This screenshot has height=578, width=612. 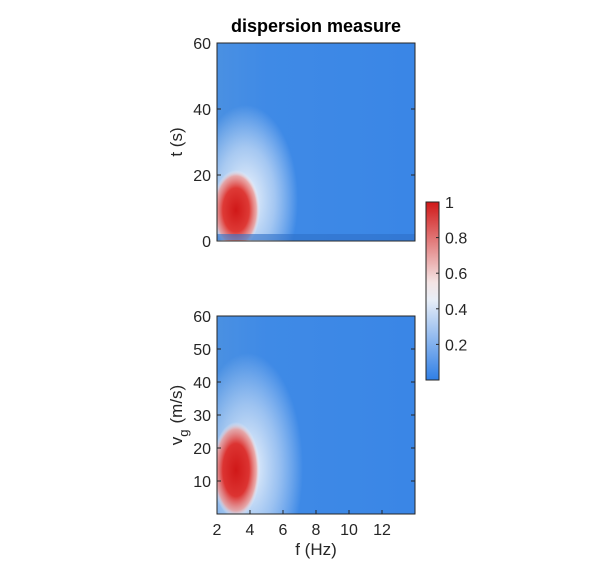 I want to click on bottom-heatmap-image, so click(x=316, y=415).